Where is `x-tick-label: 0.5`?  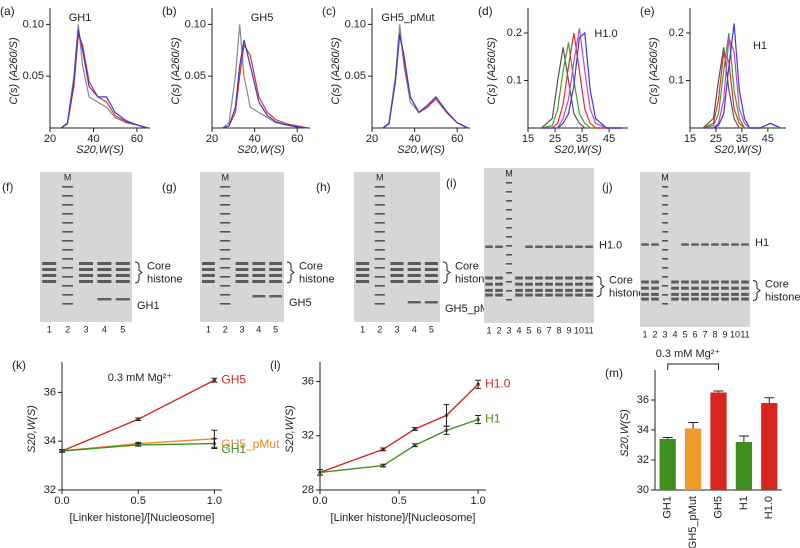
x-tick-label: 0.5 is located at coordinates (138, 501).